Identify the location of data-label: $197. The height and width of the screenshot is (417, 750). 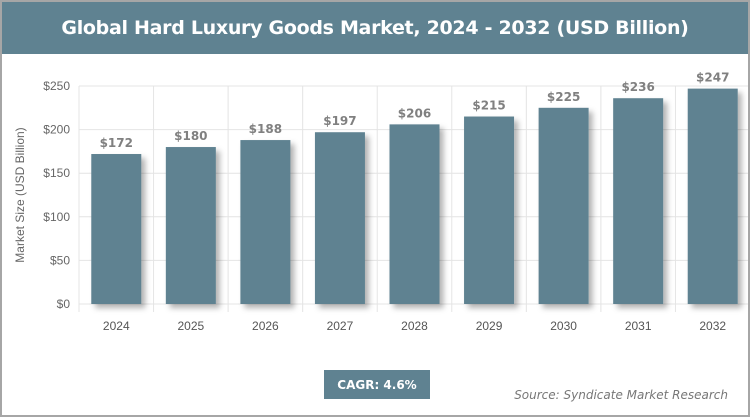
(339, 121).